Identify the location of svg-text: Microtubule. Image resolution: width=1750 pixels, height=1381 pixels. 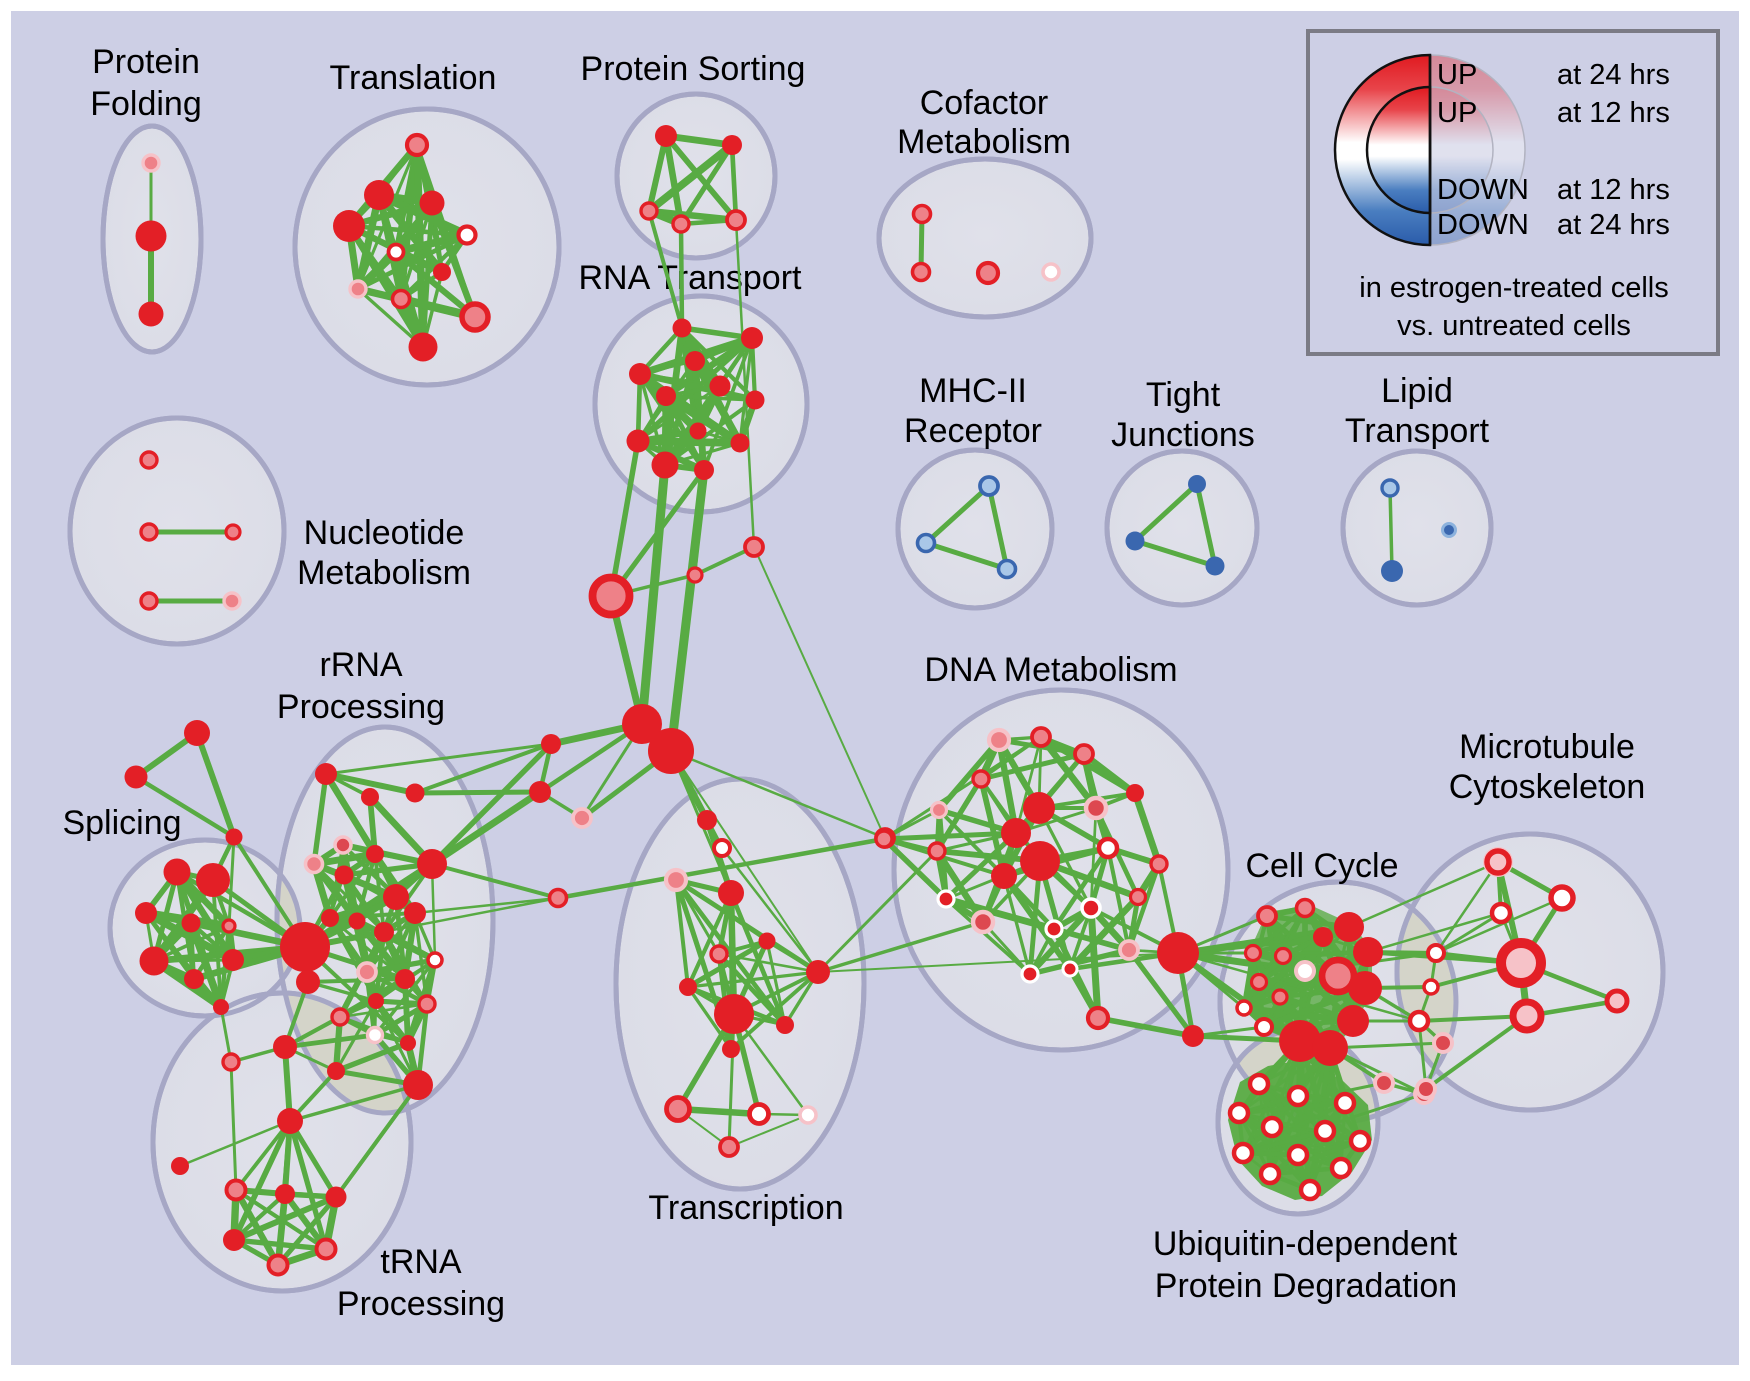
(1547, 747).